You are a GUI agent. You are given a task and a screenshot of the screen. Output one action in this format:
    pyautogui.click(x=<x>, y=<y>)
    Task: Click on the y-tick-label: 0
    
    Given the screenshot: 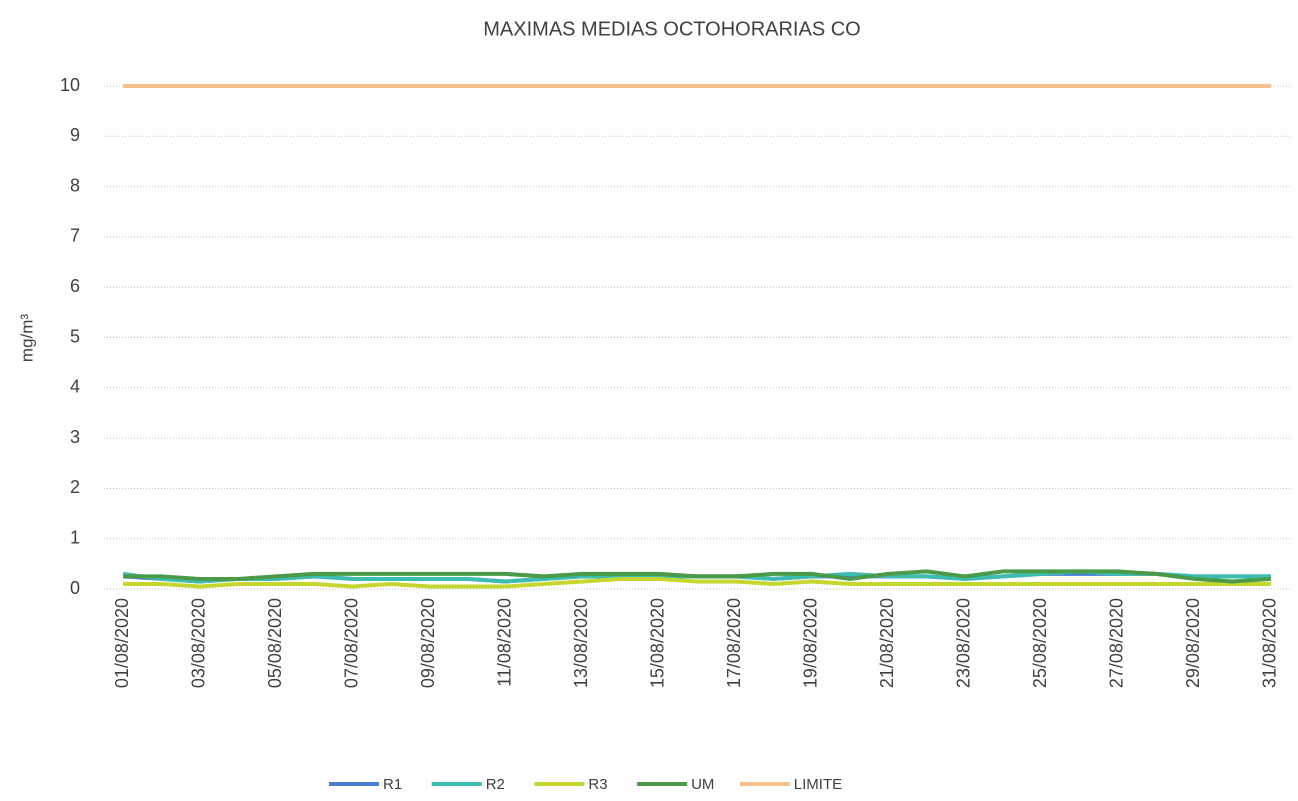 What is the action you would take?
    pyautogui.click(x=75, y=588)
    